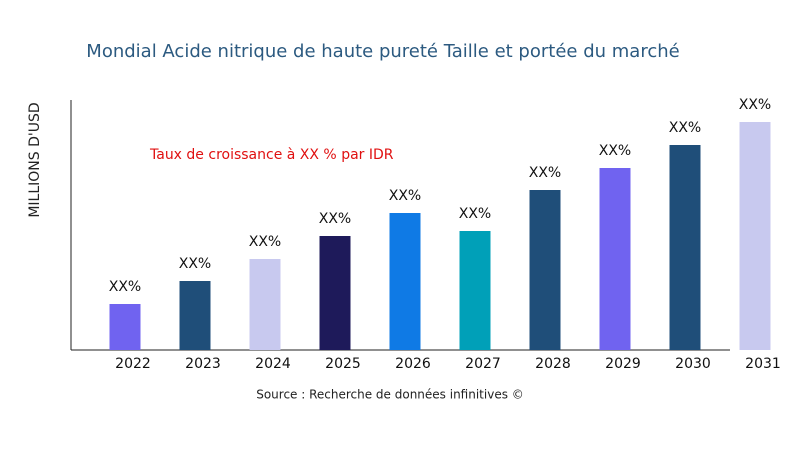 The width and height of the screenshot is (800, 450). What do you see at coordinates (271, 155) in the screenshot?
I see `annotation: Taux de croissance à XX % par IDR` at bounding box center [271, 155].